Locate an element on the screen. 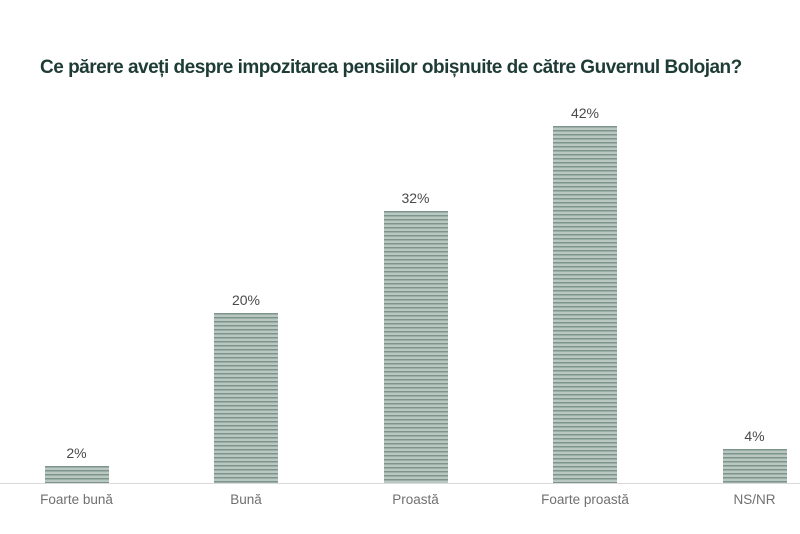 The height and width of the screenshot is (534, 800). bar-buna is located at coordinates (246, 398).